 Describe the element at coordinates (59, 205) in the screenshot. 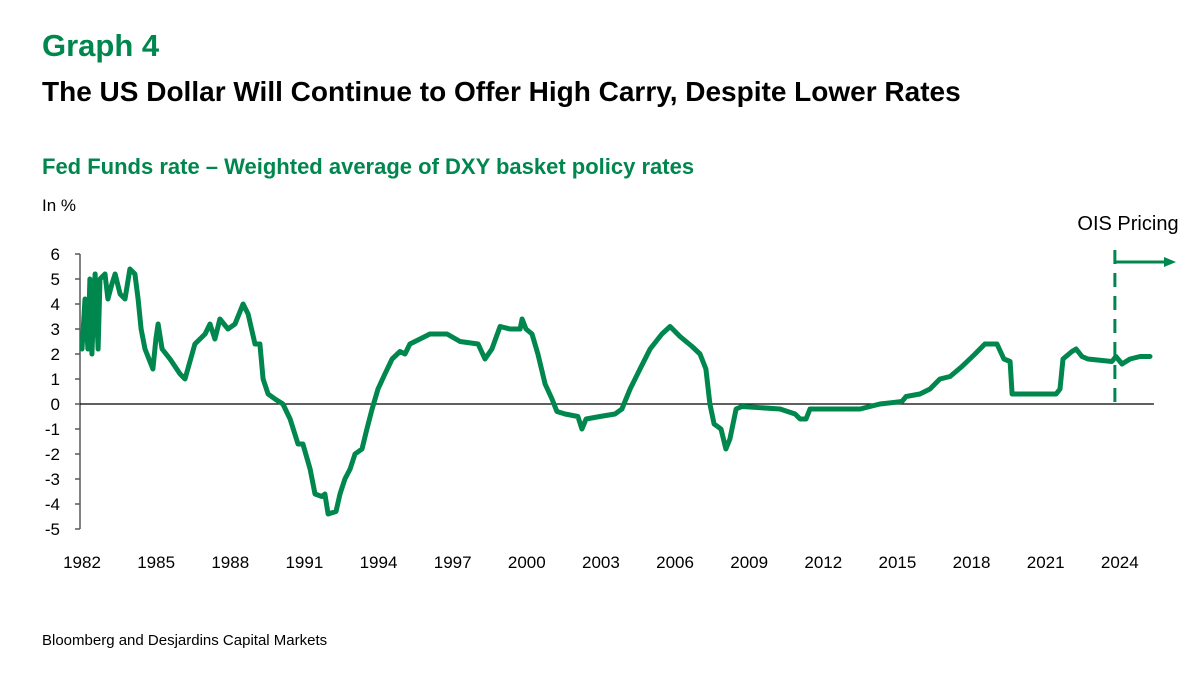

I see `y-axis-unit-label: In %` at that location.